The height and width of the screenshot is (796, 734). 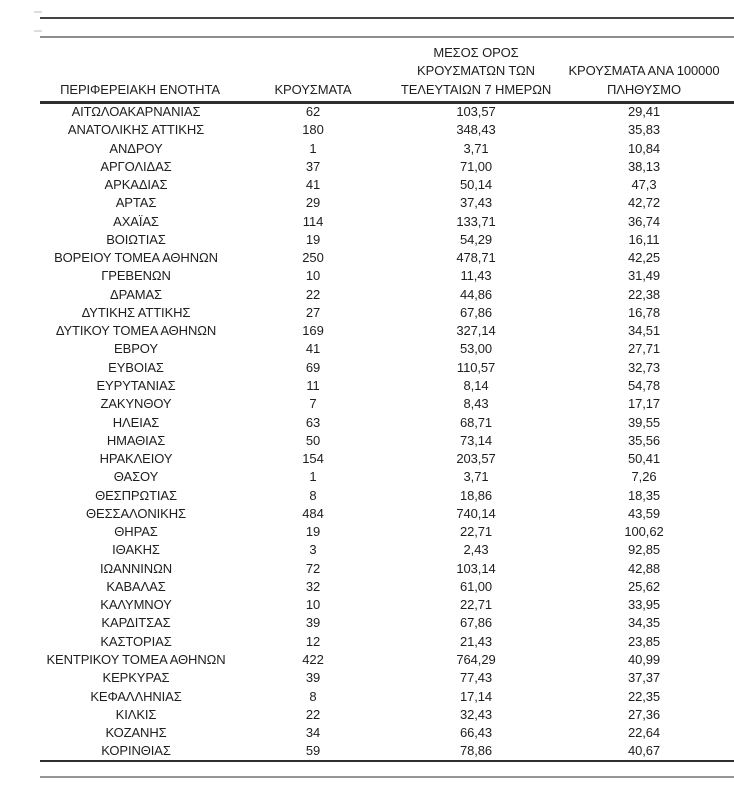 What do you see at coordinates (644, 89) in the screenshot?
I see `header-line: ΠΛΗΘΥΣΜΟ` at bounding box center [644, 89].